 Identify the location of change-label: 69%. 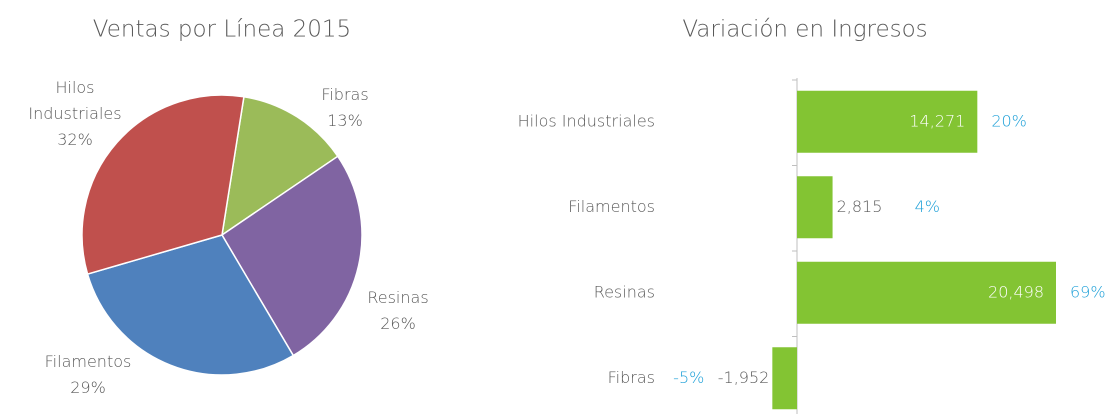
(1088, 291).